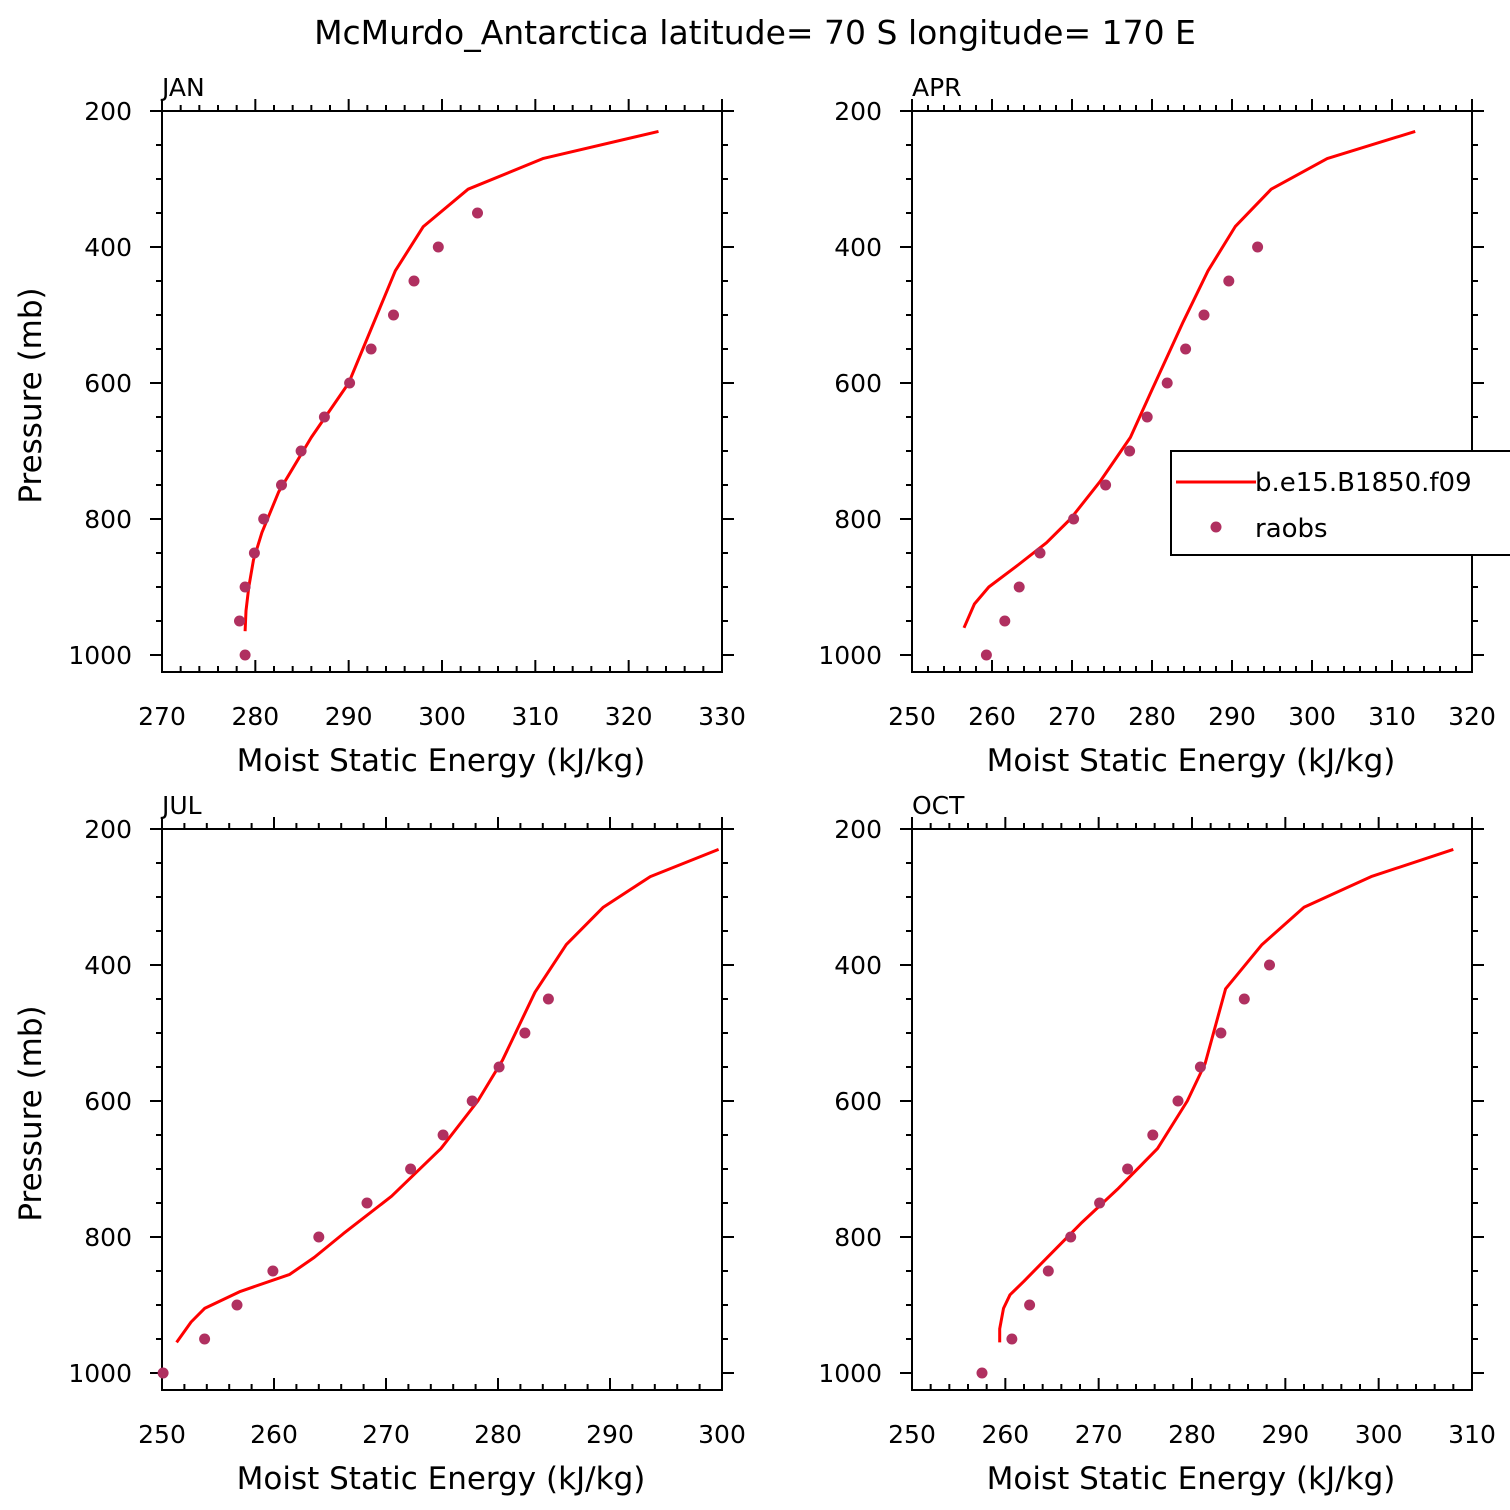  Describe the element at coordinates (1472, 716) in the screenshot. I see `x-tick-label: 320` at that location.